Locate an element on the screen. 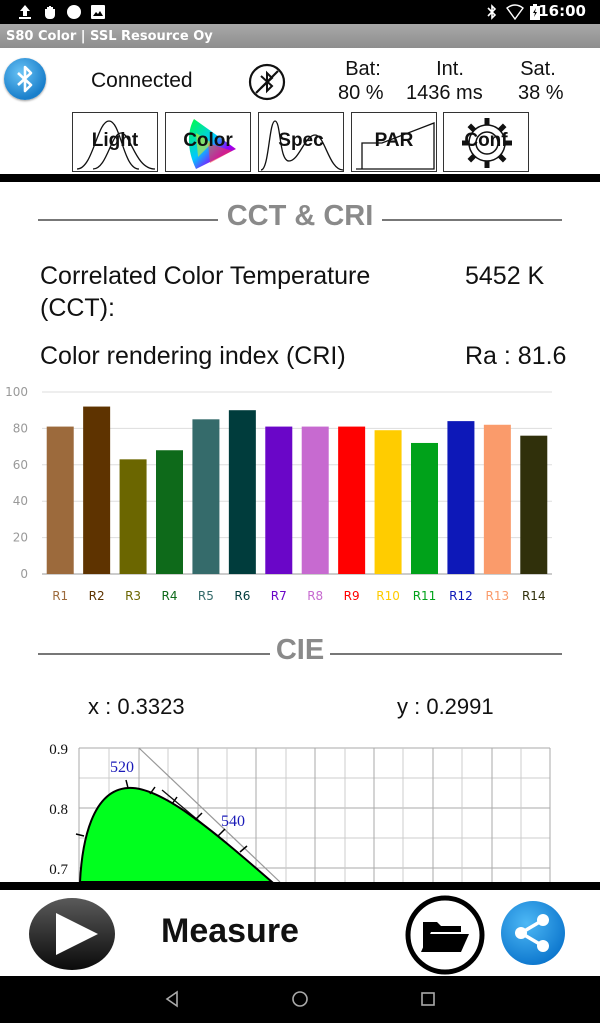 The height and width of the screenshot is (1023, 600). home-icon is located at coordinates (300, 999).